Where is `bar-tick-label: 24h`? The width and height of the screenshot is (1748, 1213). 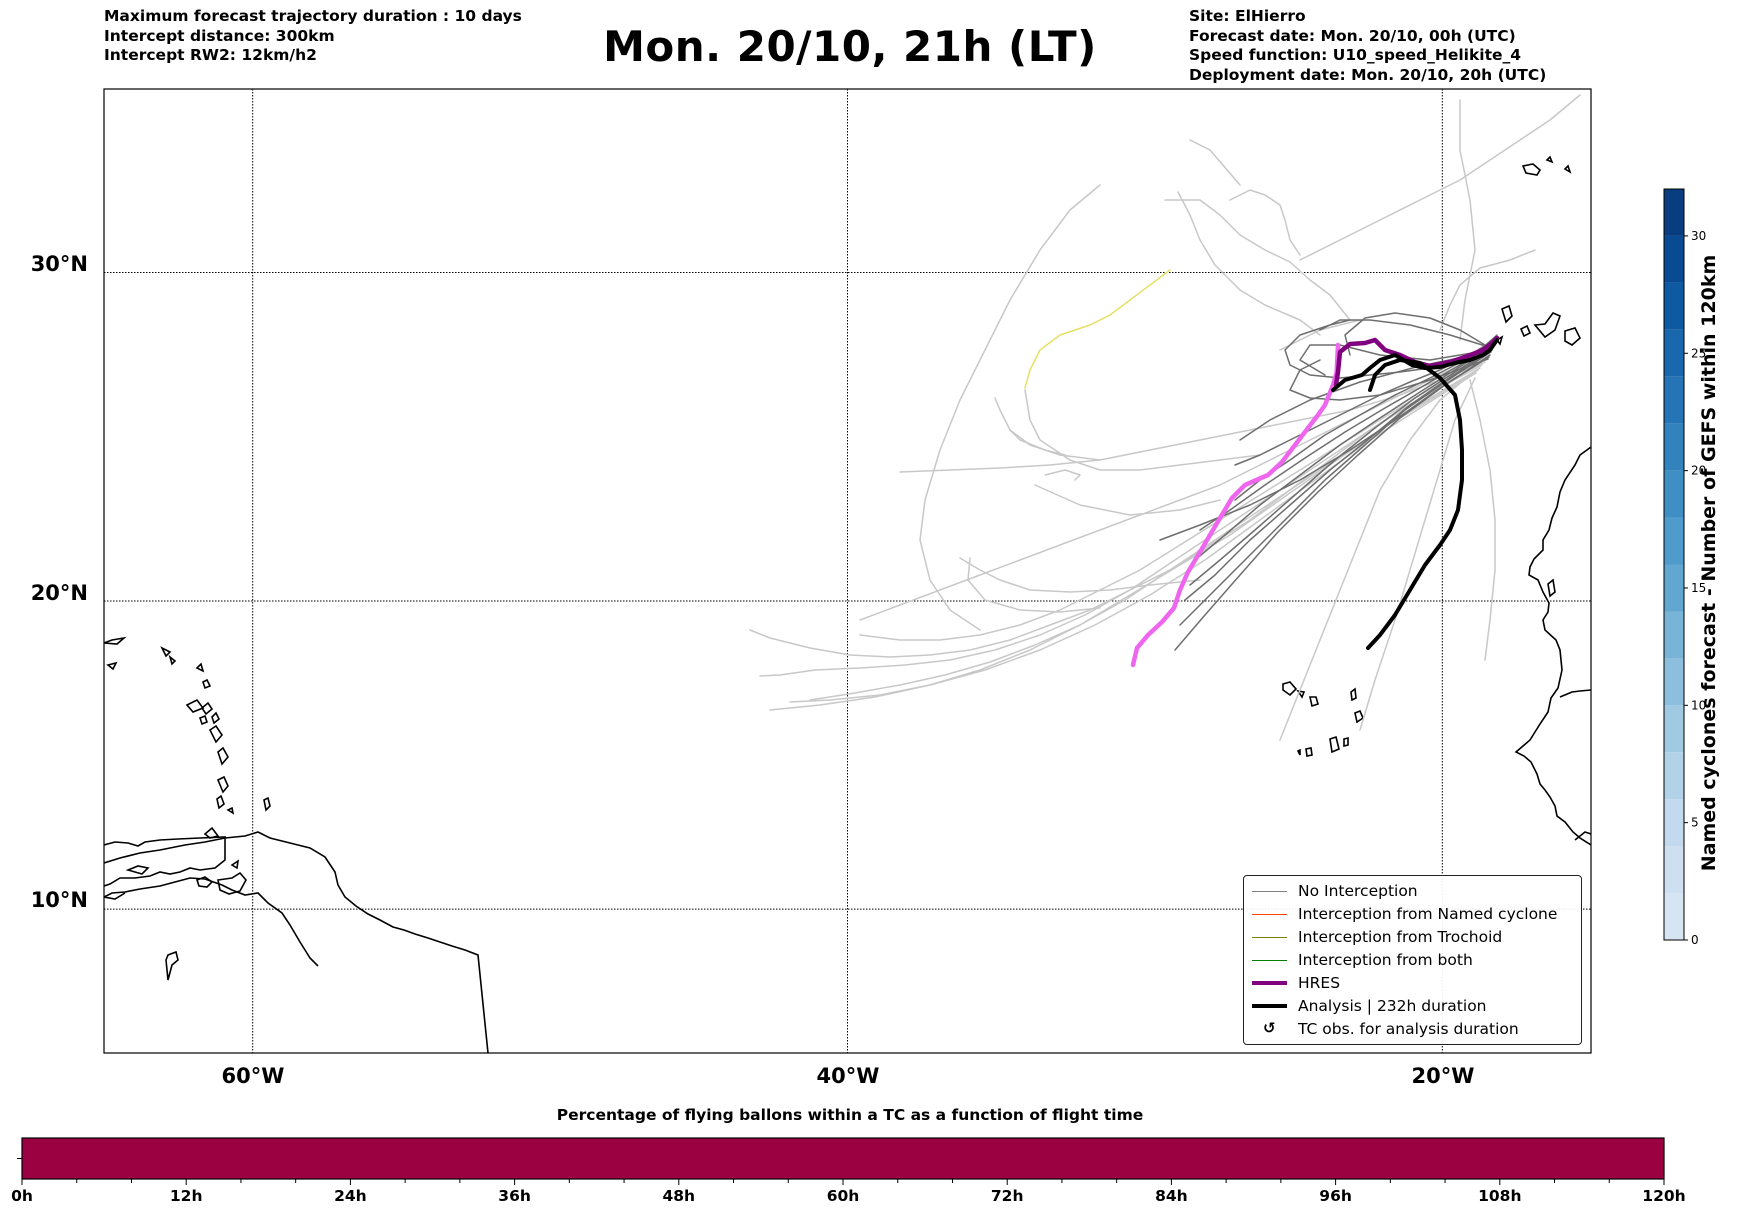
bar-tick-label: 24h is located at coordinates (350, 1196).